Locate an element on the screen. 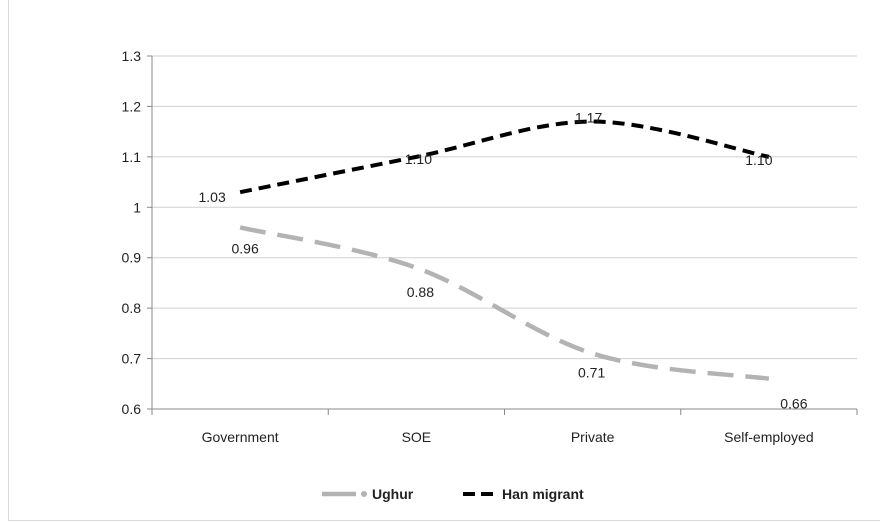  y-tick-label: 0.6 is located at coordinates (132, 409).